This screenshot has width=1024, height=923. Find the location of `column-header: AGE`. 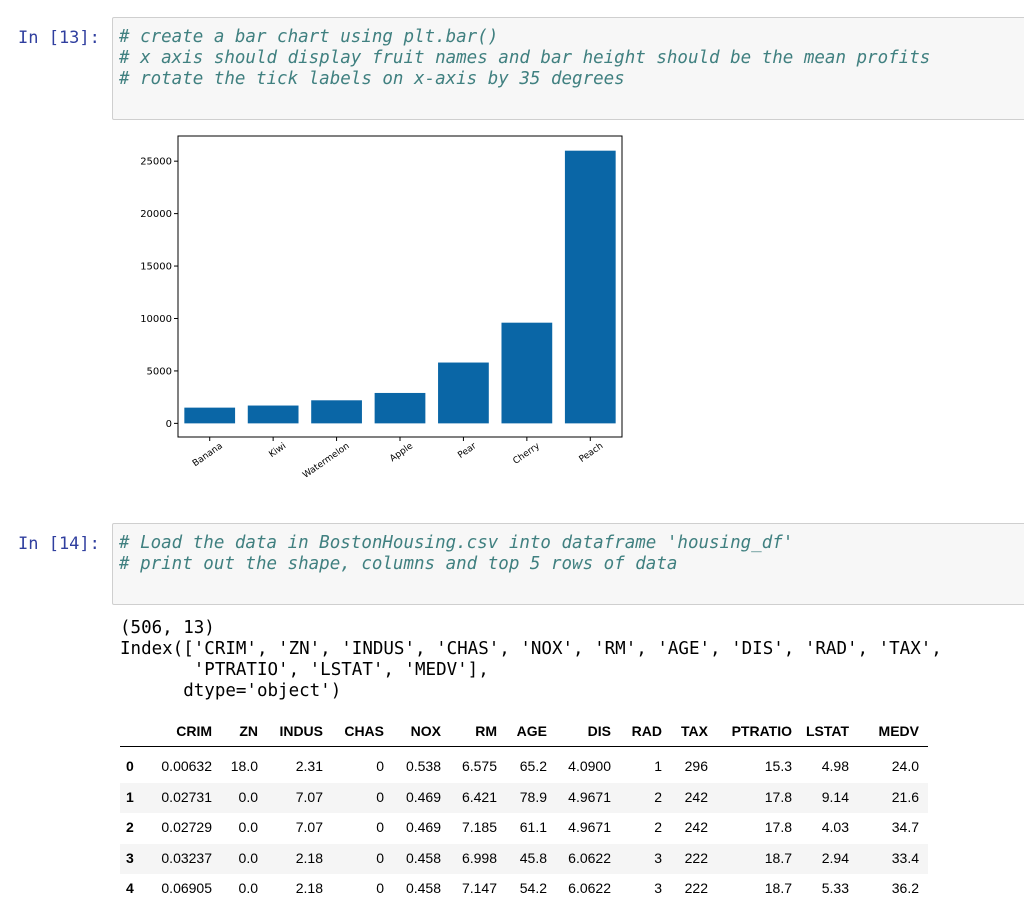

column-header: AGE is located at coordinates (531, 731).